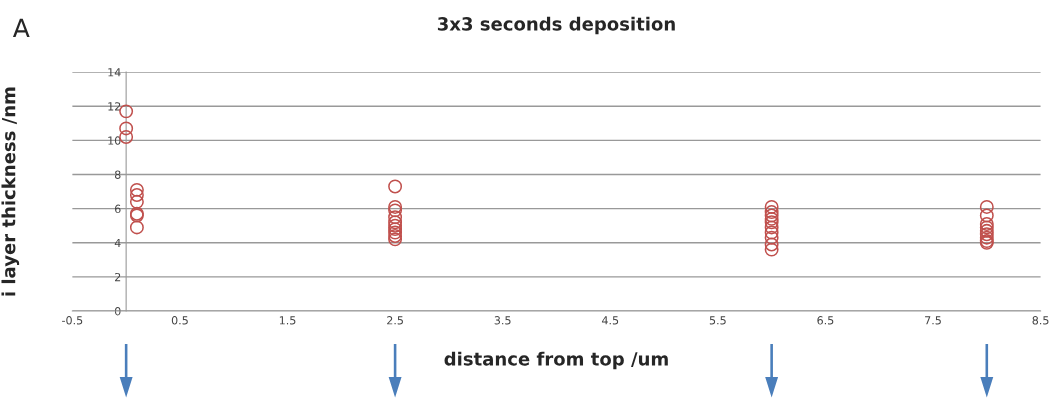 The image size is (1064, 412). I want to click on y-tick-label: 12, so click(114, 106).